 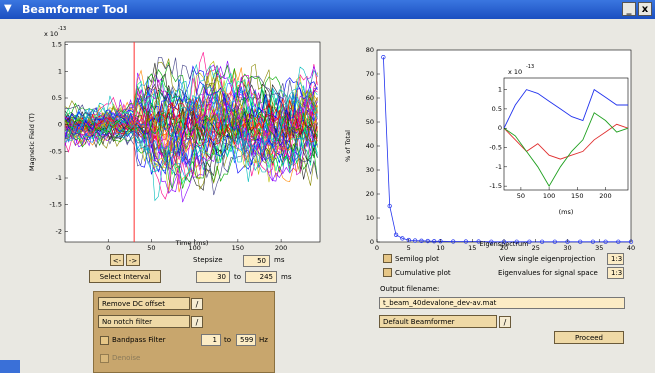 What do you see at coordinates (599, 247) in the screenshot?
I see `eigenspectrum-xtick-label: 35` at bounding box center [599, 247].